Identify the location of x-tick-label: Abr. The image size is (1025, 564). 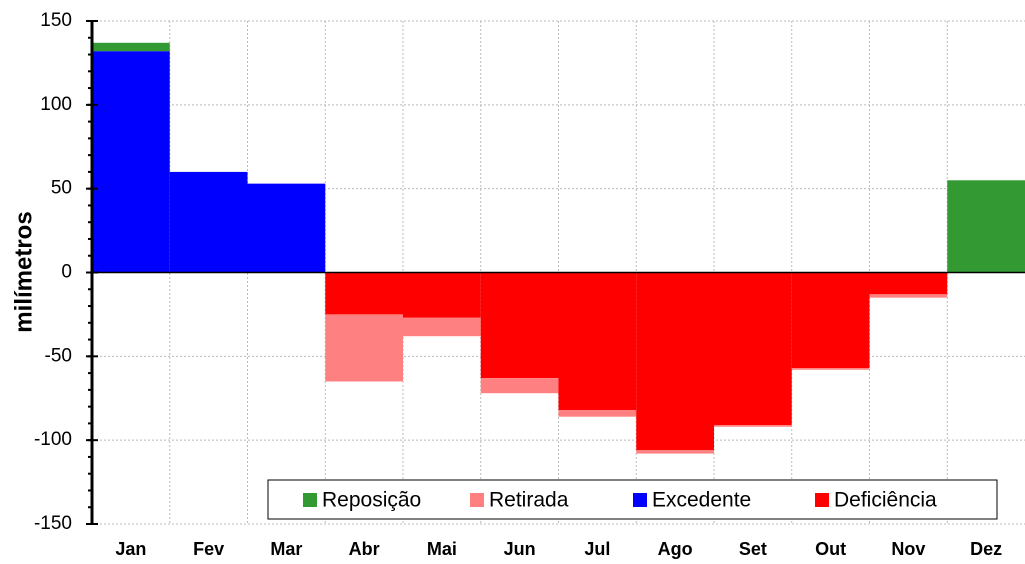
(364, 549).